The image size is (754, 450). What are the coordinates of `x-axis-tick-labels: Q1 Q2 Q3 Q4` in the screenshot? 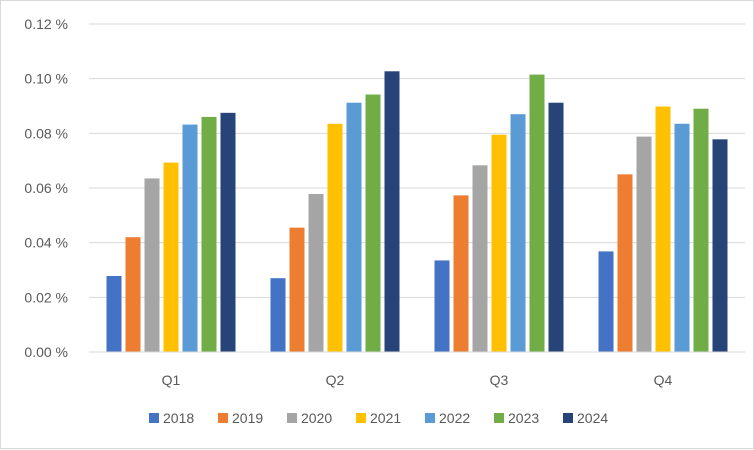 It's located at (417, 380).